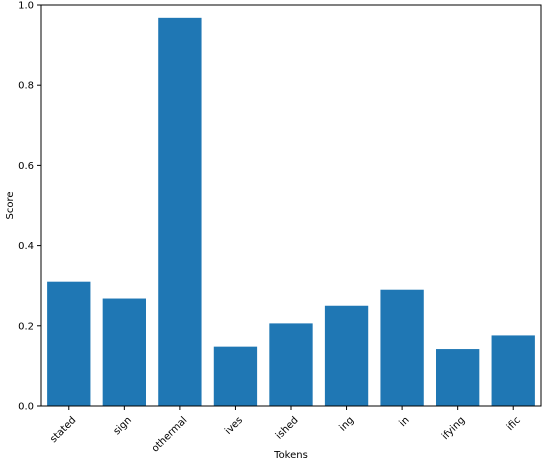  What do you see at coordinates (10, 205) in the screenshot?
I see `y-axis-label: Score` at bounding box center [10, 205].